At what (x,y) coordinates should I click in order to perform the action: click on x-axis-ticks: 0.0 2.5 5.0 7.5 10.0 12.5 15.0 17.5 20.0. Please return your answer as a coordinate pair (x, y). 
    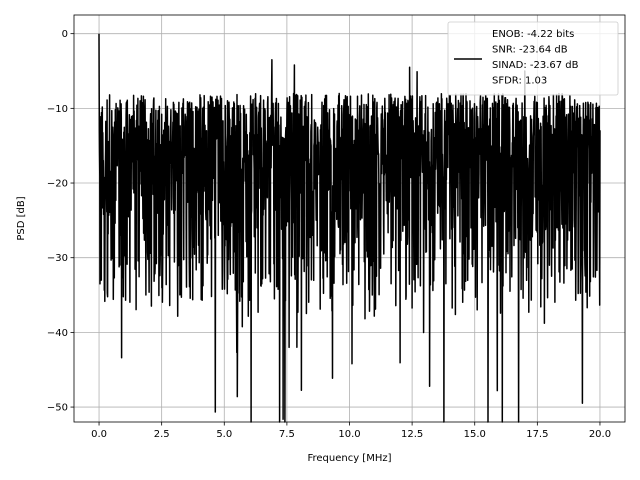
    Looking at the image, I should click on (351, 431).